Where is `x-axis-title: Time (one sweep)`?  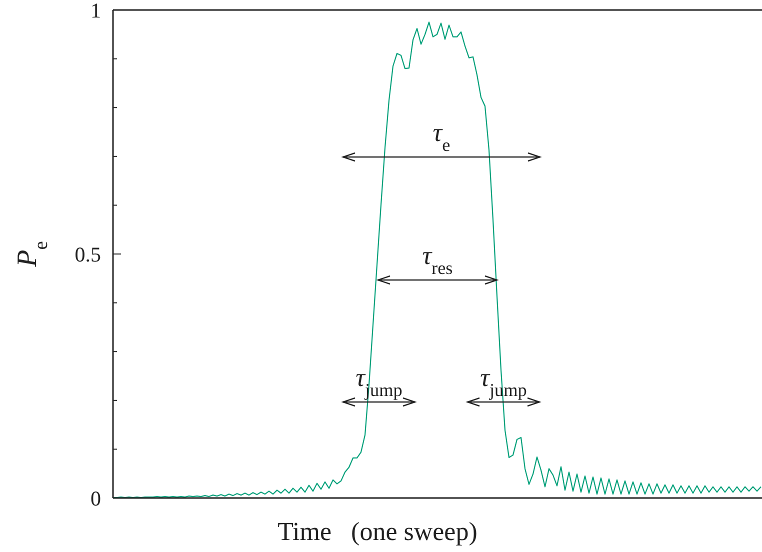
x-axis-title: Time (one sweep) is located at coordinates (378, 531).